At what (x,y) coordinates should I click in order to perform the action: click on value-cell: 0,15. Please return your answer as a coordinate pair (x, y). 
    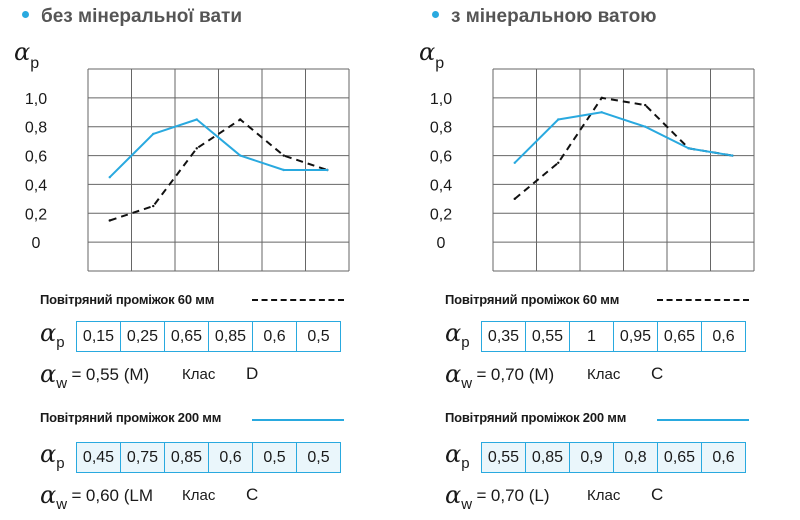
    Looking at the image, I should click on (99, 336).